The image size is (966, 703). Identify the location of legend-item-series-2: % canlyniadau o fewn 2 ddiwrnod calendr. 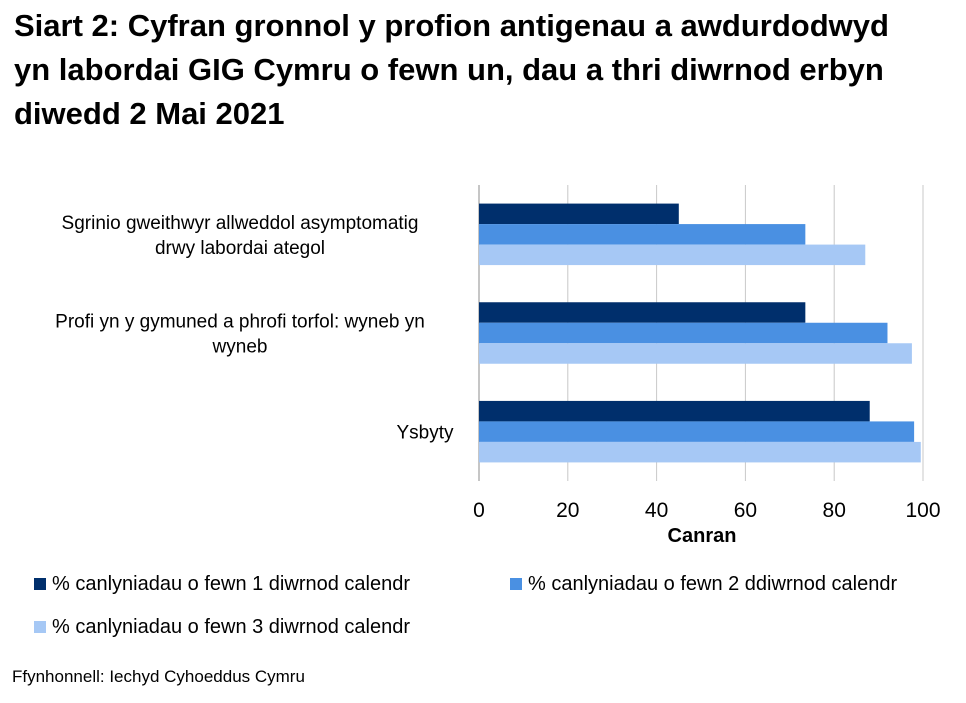
(703, 584).